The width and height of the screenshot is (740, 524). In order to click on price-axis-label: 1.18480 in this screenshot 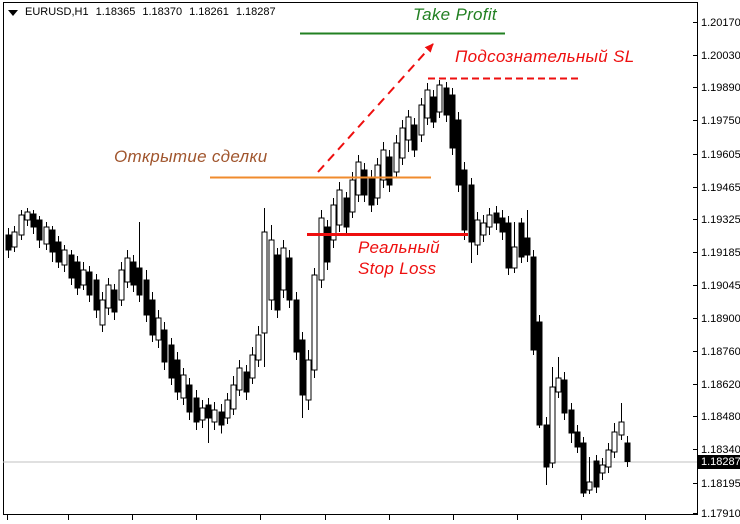, I will do `click(720, 417)`.